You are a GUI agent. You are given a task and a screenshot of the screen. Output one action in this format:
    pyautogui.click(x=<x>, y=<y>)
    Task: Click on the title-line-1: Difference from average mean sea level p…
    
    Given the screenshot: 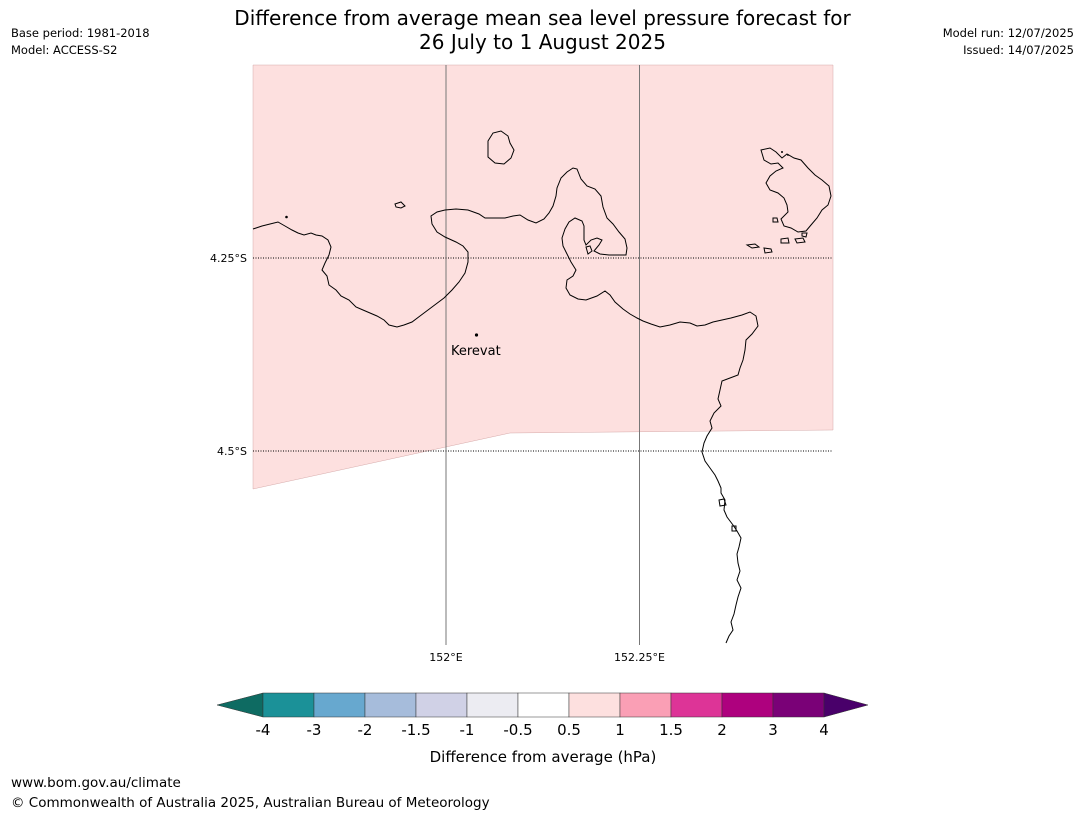 What is the action you would take?
    pyautogui.click(x=542, y=18)
    